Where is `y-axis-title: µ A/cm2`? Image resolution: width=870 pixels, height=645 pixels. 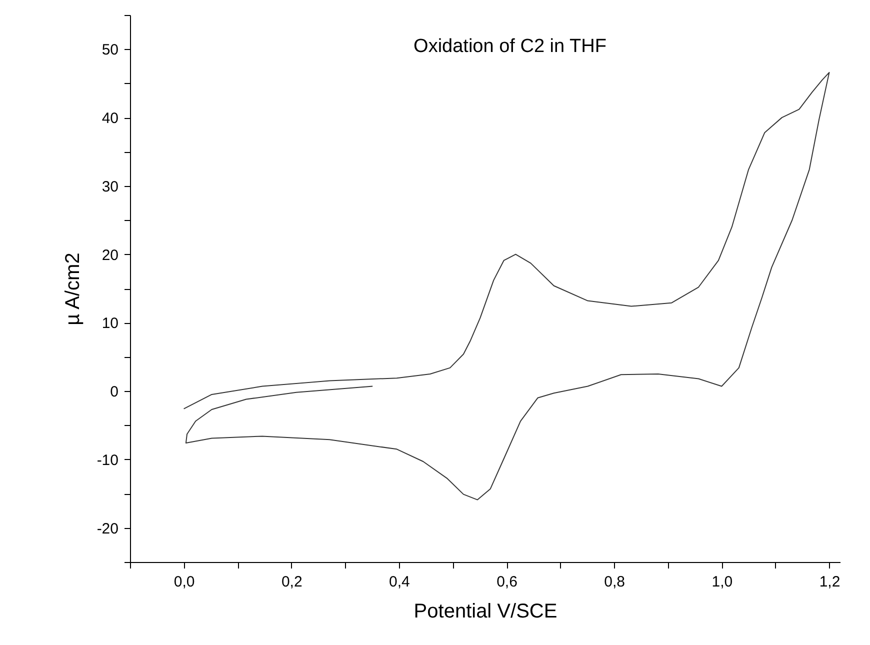
y-axis-title: µ A/cm2 is located at coordinates (73, 289).